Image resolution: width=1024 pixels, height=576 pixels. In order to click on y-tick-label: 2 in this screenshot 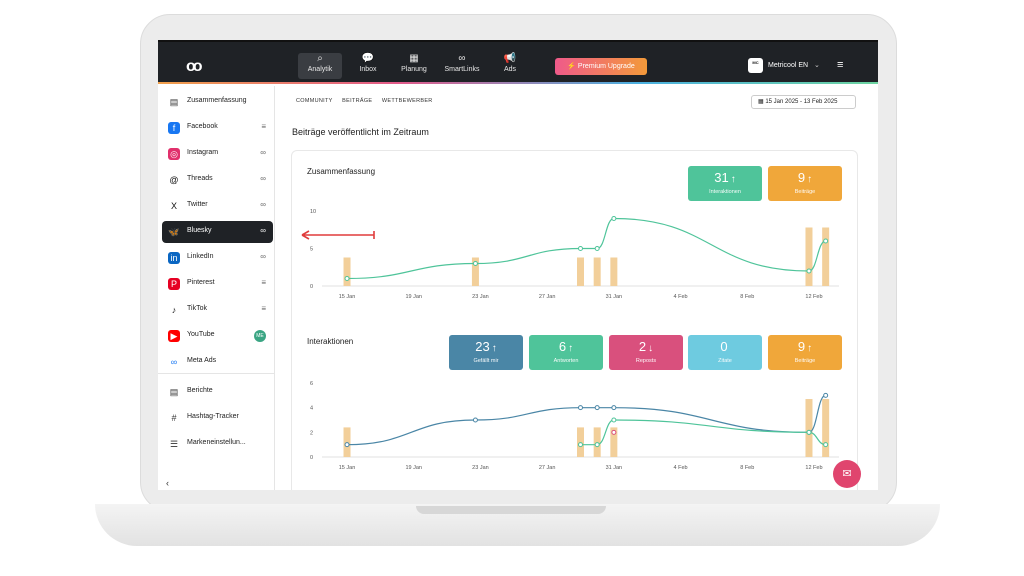, I will do `click(311, 433)`.